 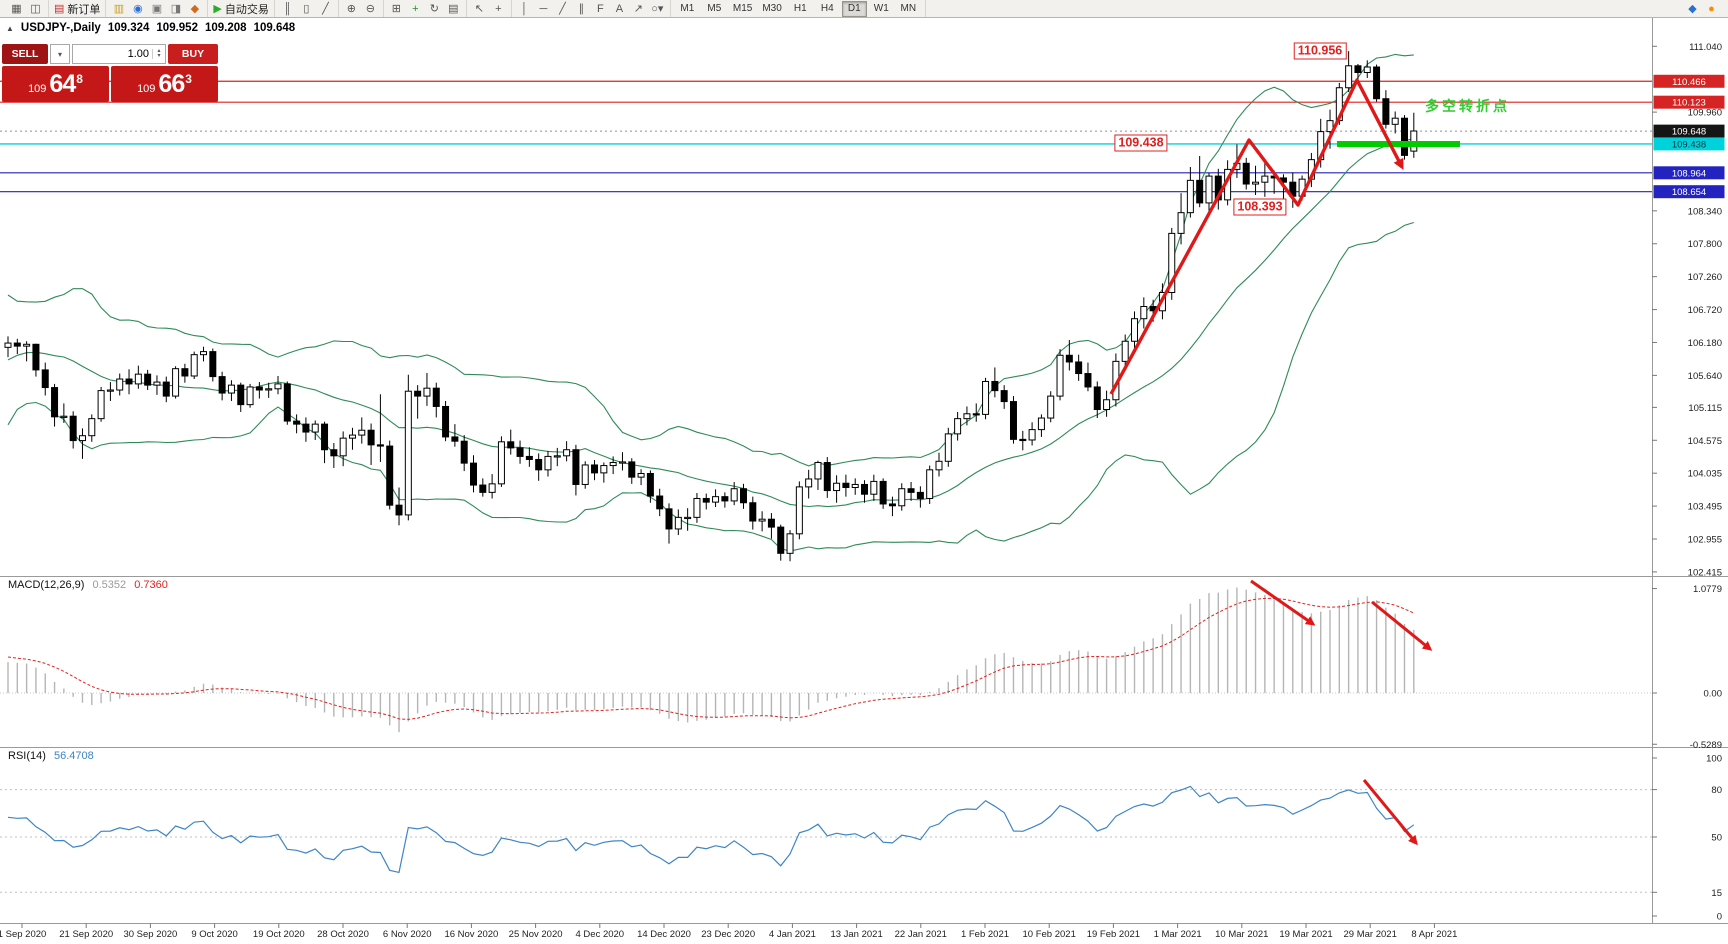 I want to click on stepper-down-icon: ▾, so click(x=159, y=56).